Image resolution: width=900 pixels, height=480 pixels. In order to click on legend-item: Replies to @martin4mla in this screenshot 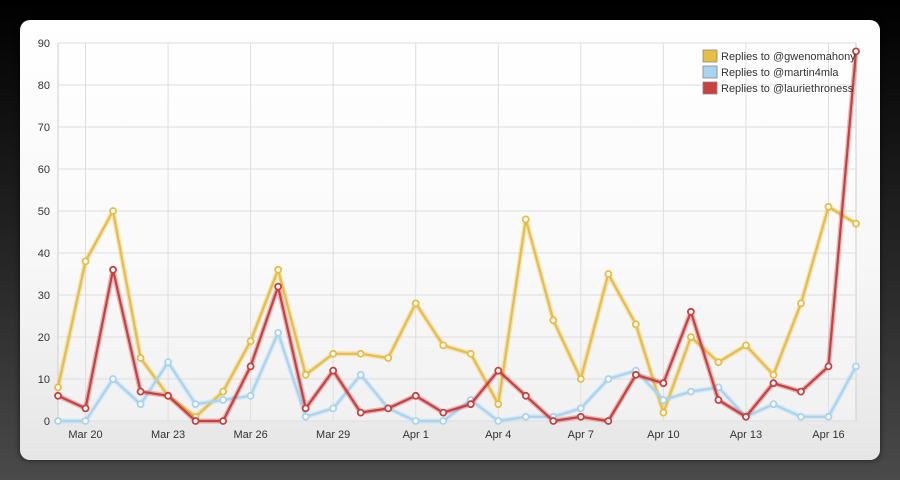, I will do `click(770, 72)`.